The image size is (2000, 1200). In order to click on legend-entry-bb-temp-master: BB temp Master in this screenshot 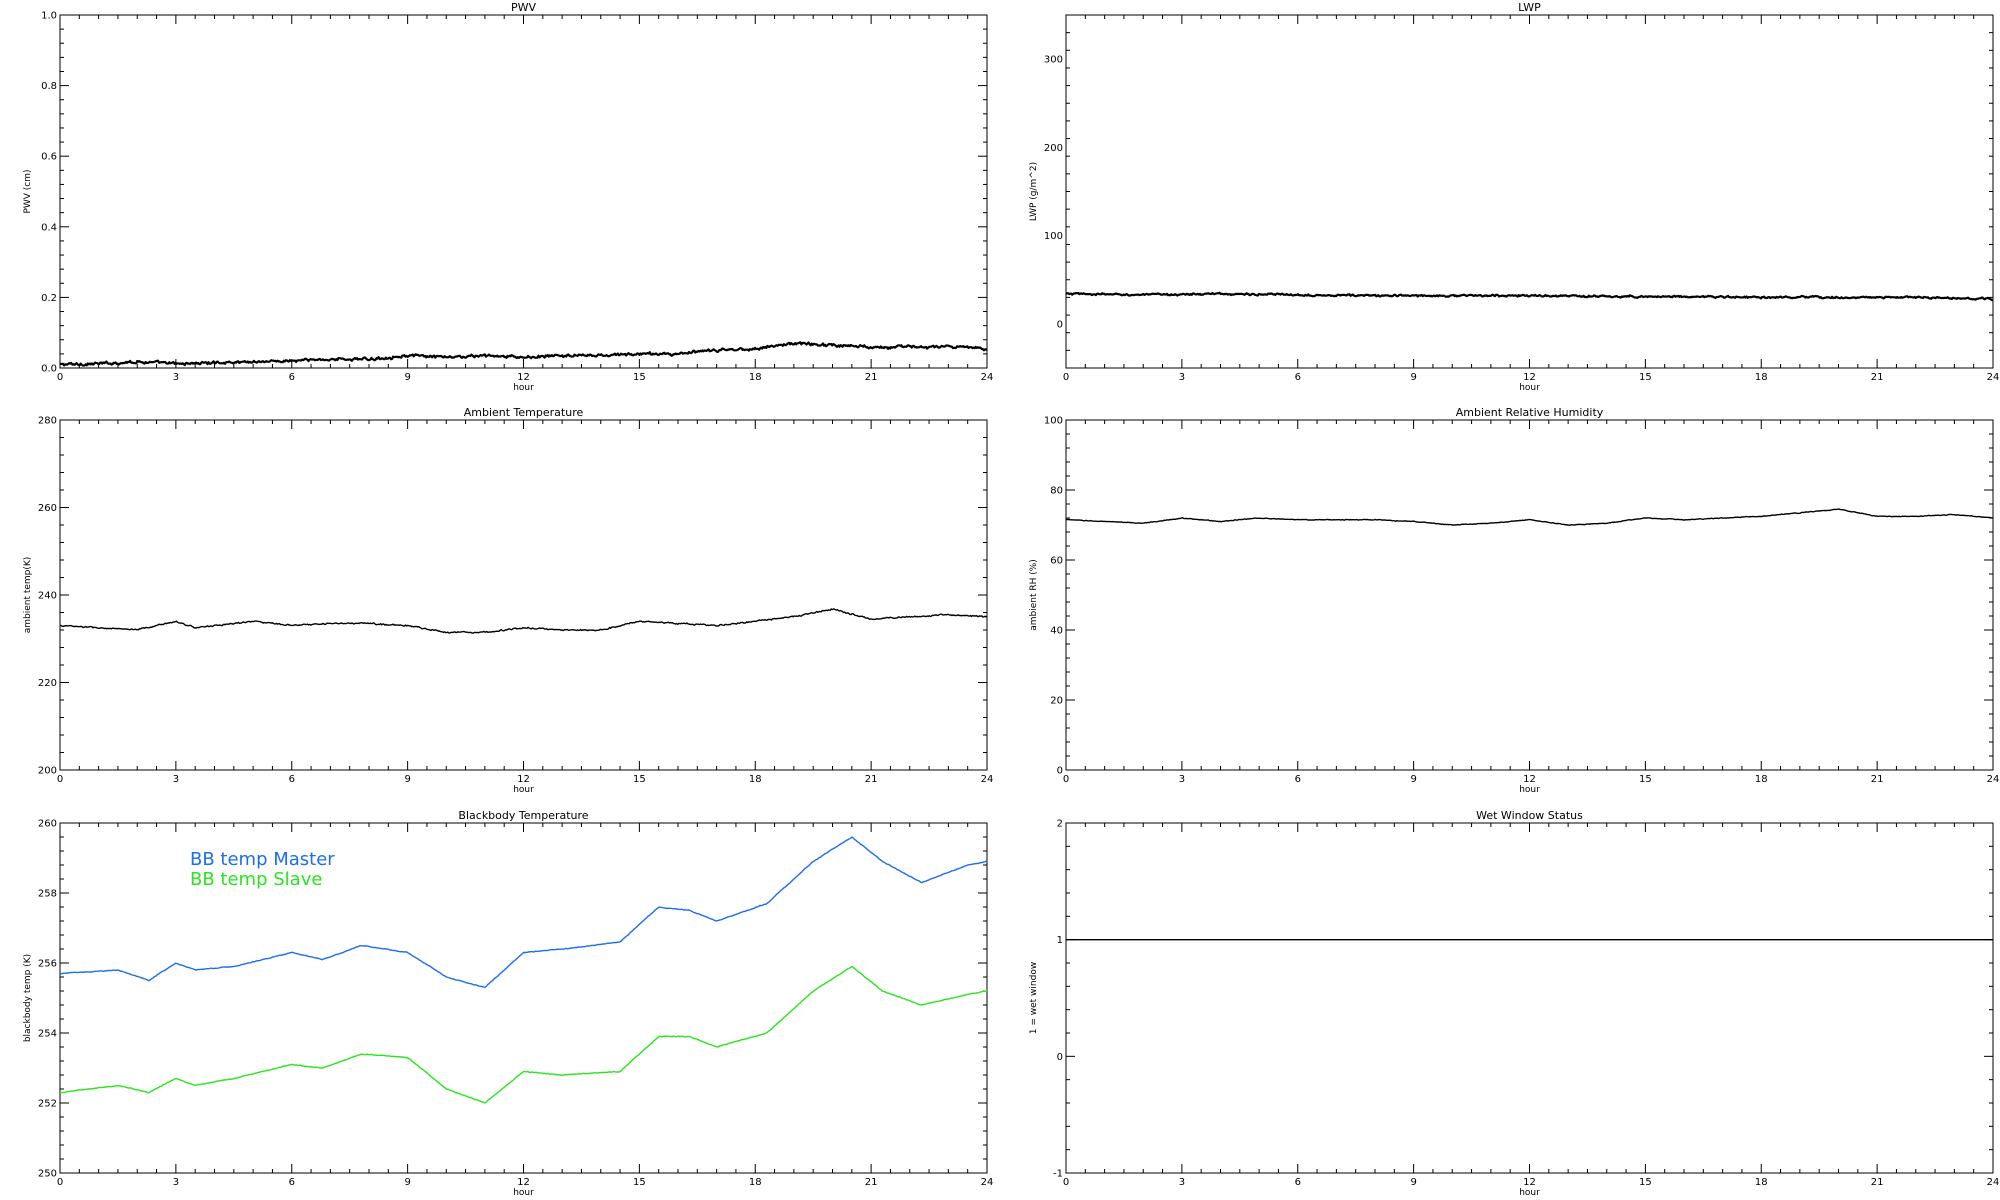, I will do `click(262, 859)`.